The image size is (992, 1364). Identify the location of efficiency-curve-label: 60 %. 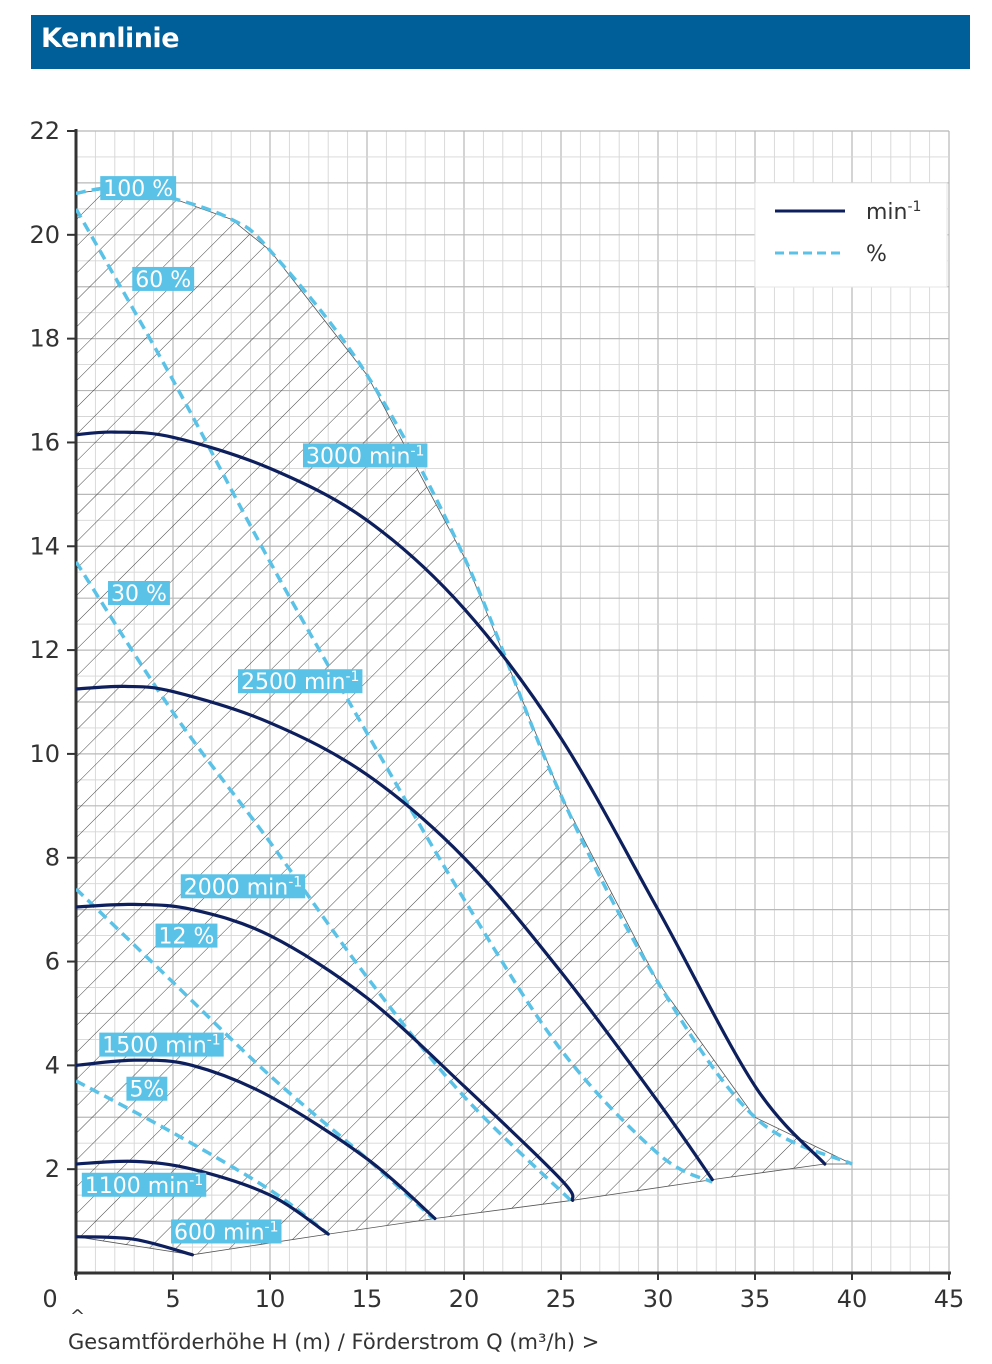
(163, 280).